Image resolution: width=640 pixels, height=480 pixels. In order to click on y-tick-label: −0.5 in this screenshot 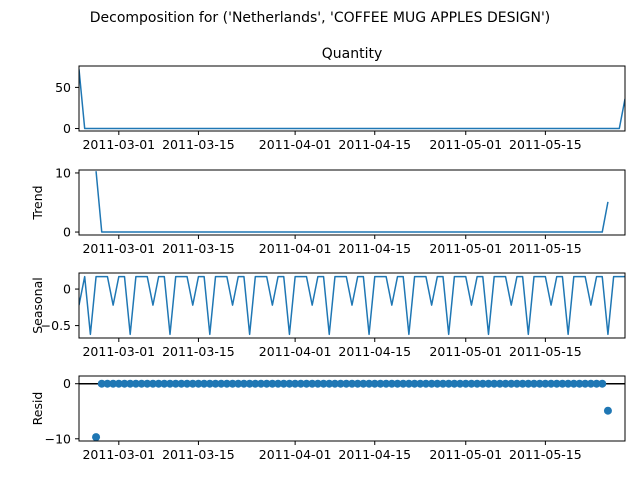, I will do `click(56, 325)`.